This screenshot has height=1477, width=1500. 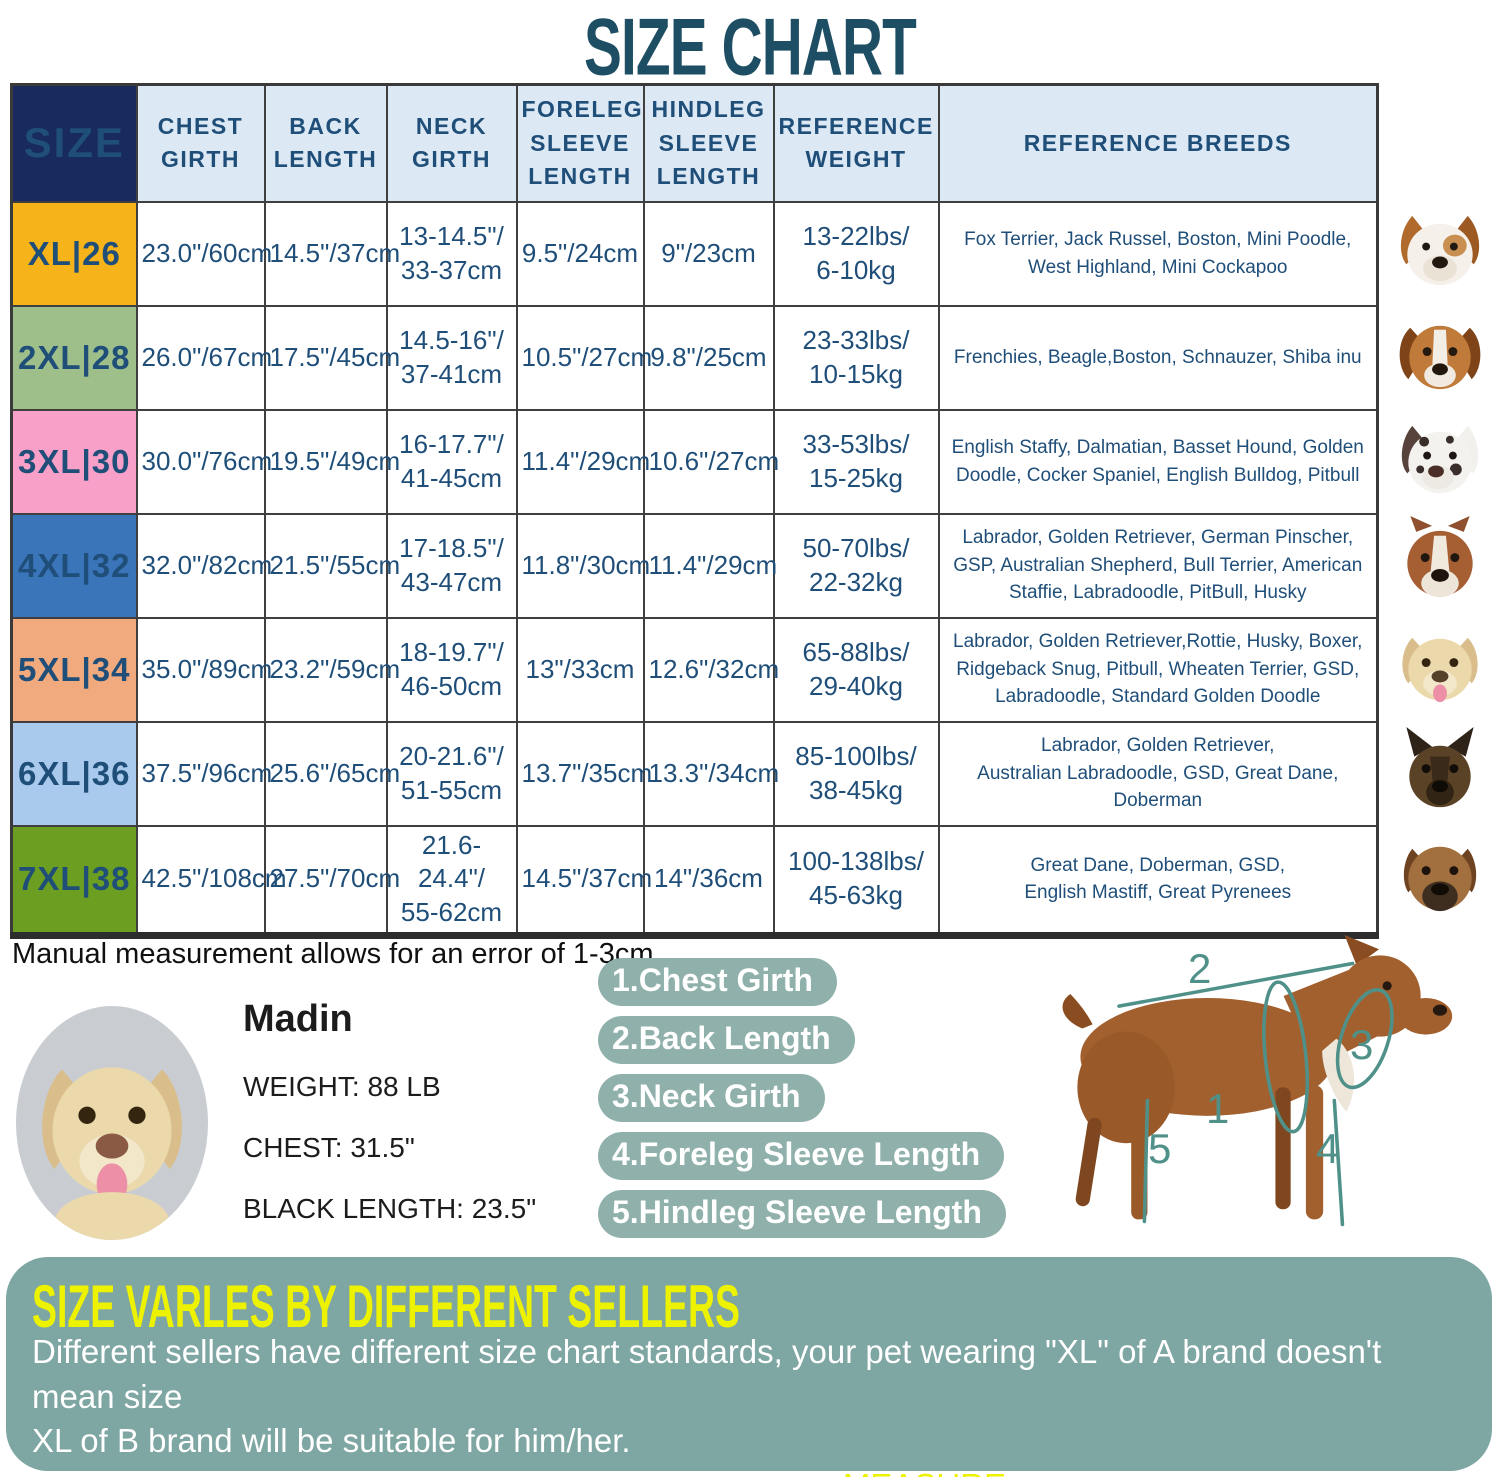 What do you see at coordinates (726, 1040) in the screenshot?
I see `legend-back-length: 2.Back Length` at bounding box center [726, 1040].